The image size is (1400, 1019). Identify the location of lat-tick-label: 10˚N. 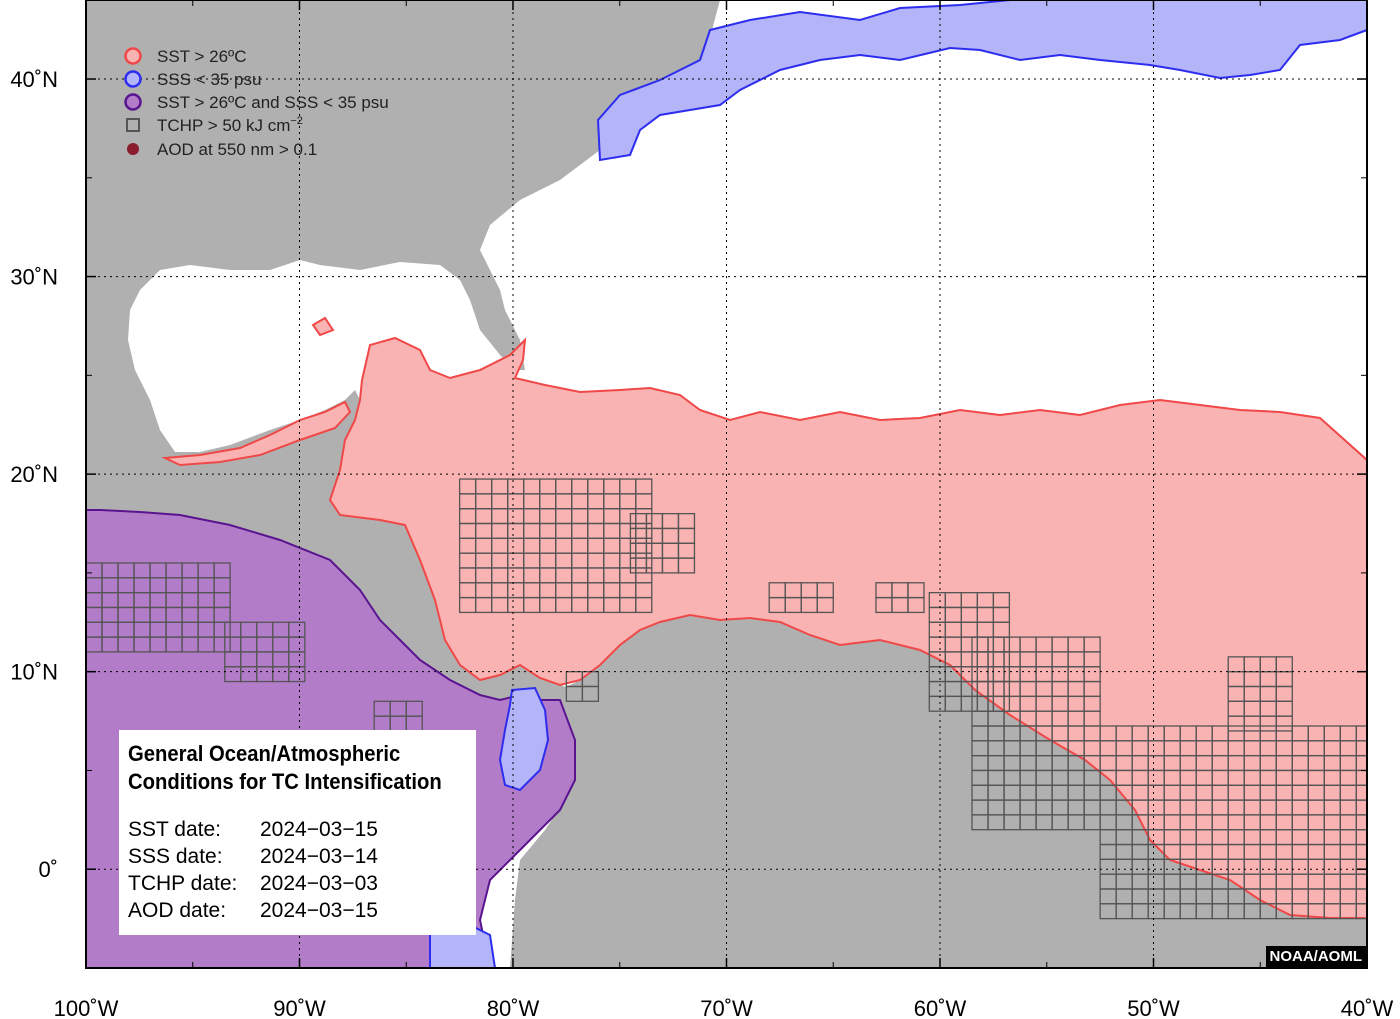
(34, 672).